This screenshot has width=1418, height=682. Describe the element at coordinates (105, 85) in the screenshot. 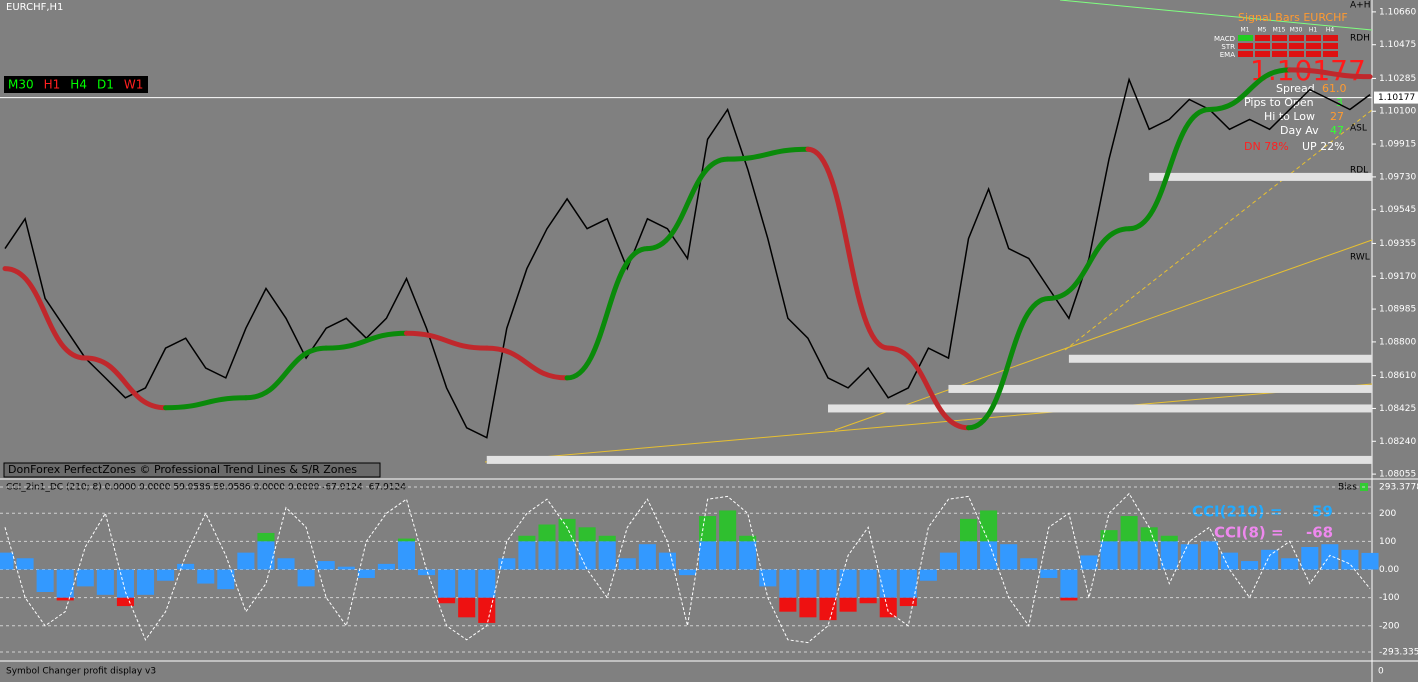

I see `timeframe: D1` at that location.